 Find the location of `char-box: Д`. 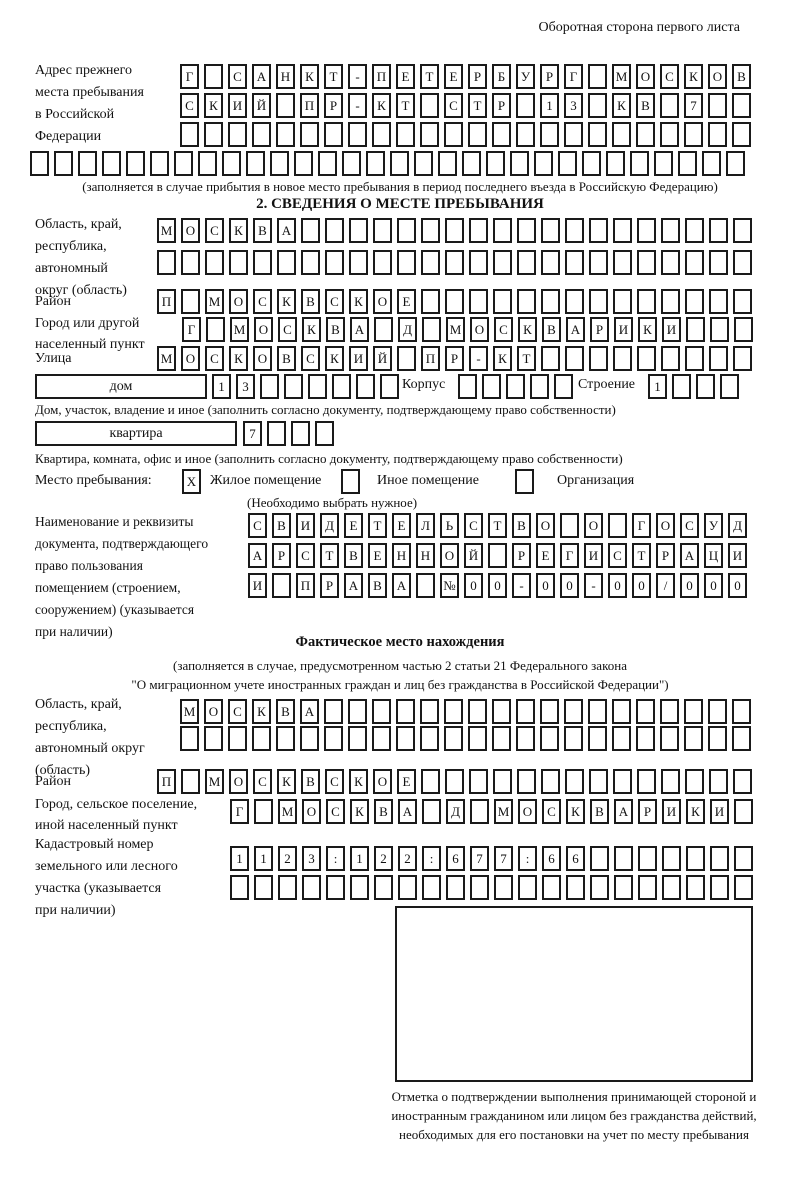

char-box: Д is located at coordinates (737, 525).